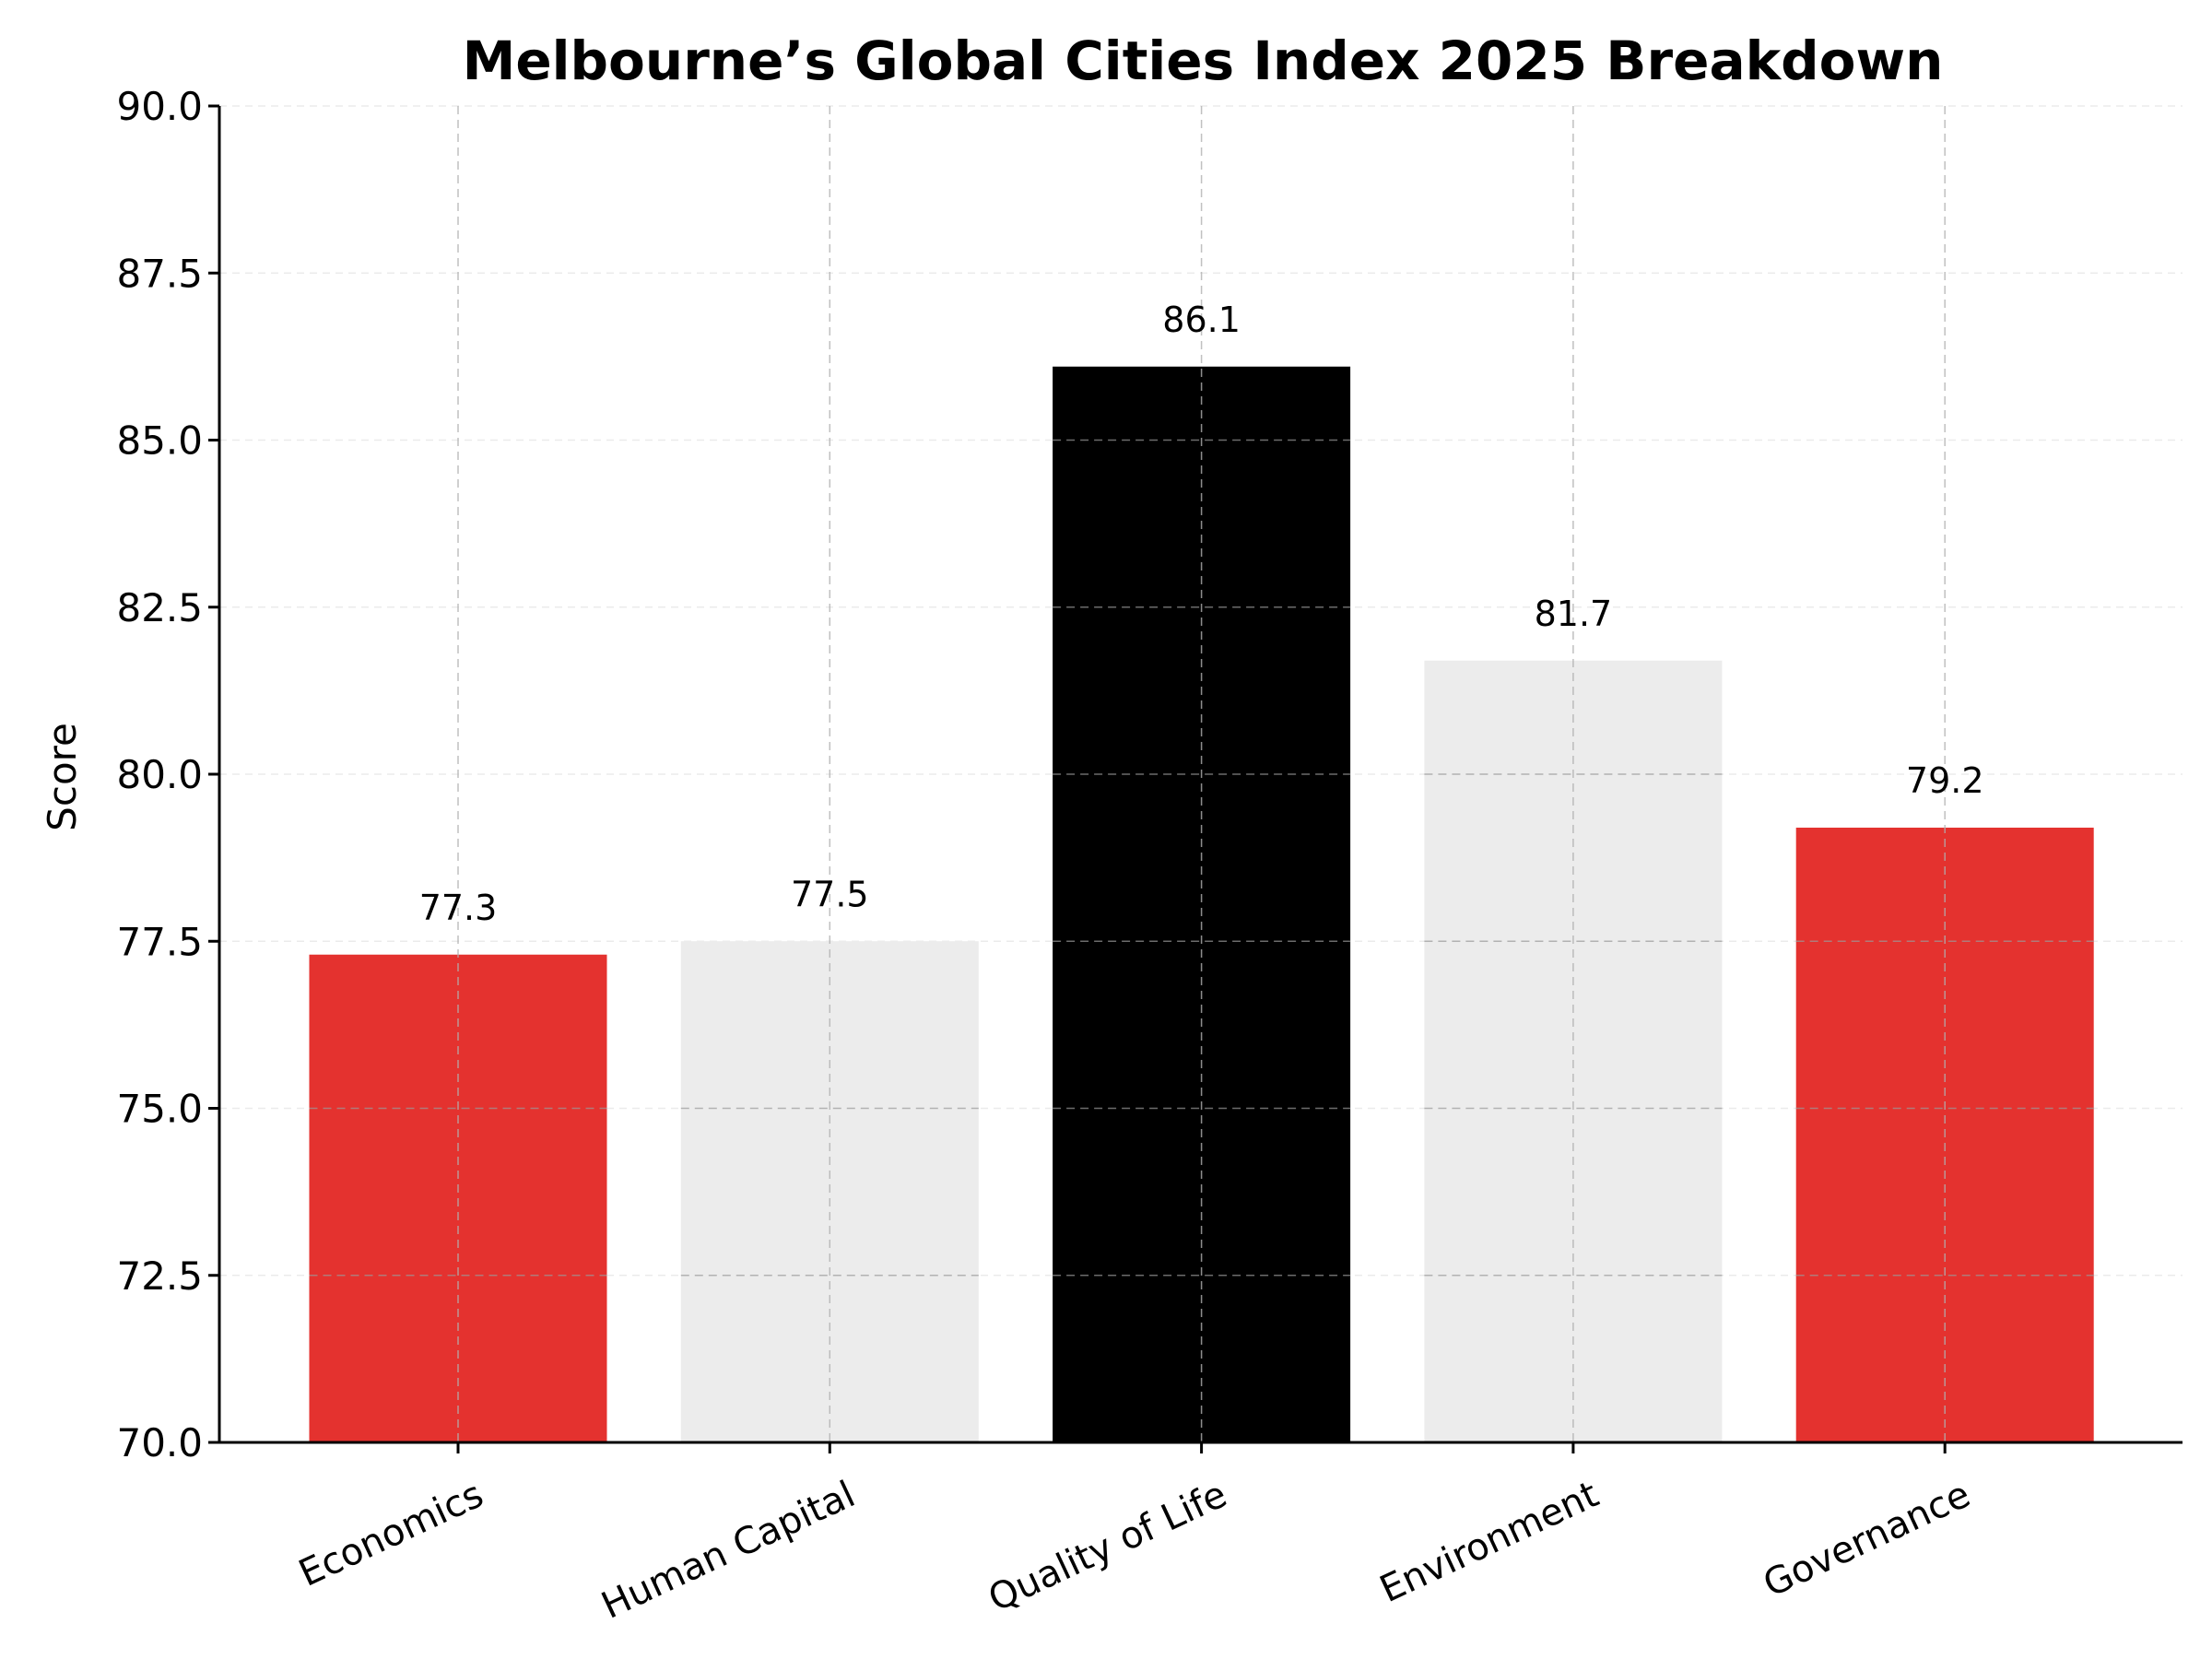  I want to click on y-tick-label: 87.5, so click(159, 273).